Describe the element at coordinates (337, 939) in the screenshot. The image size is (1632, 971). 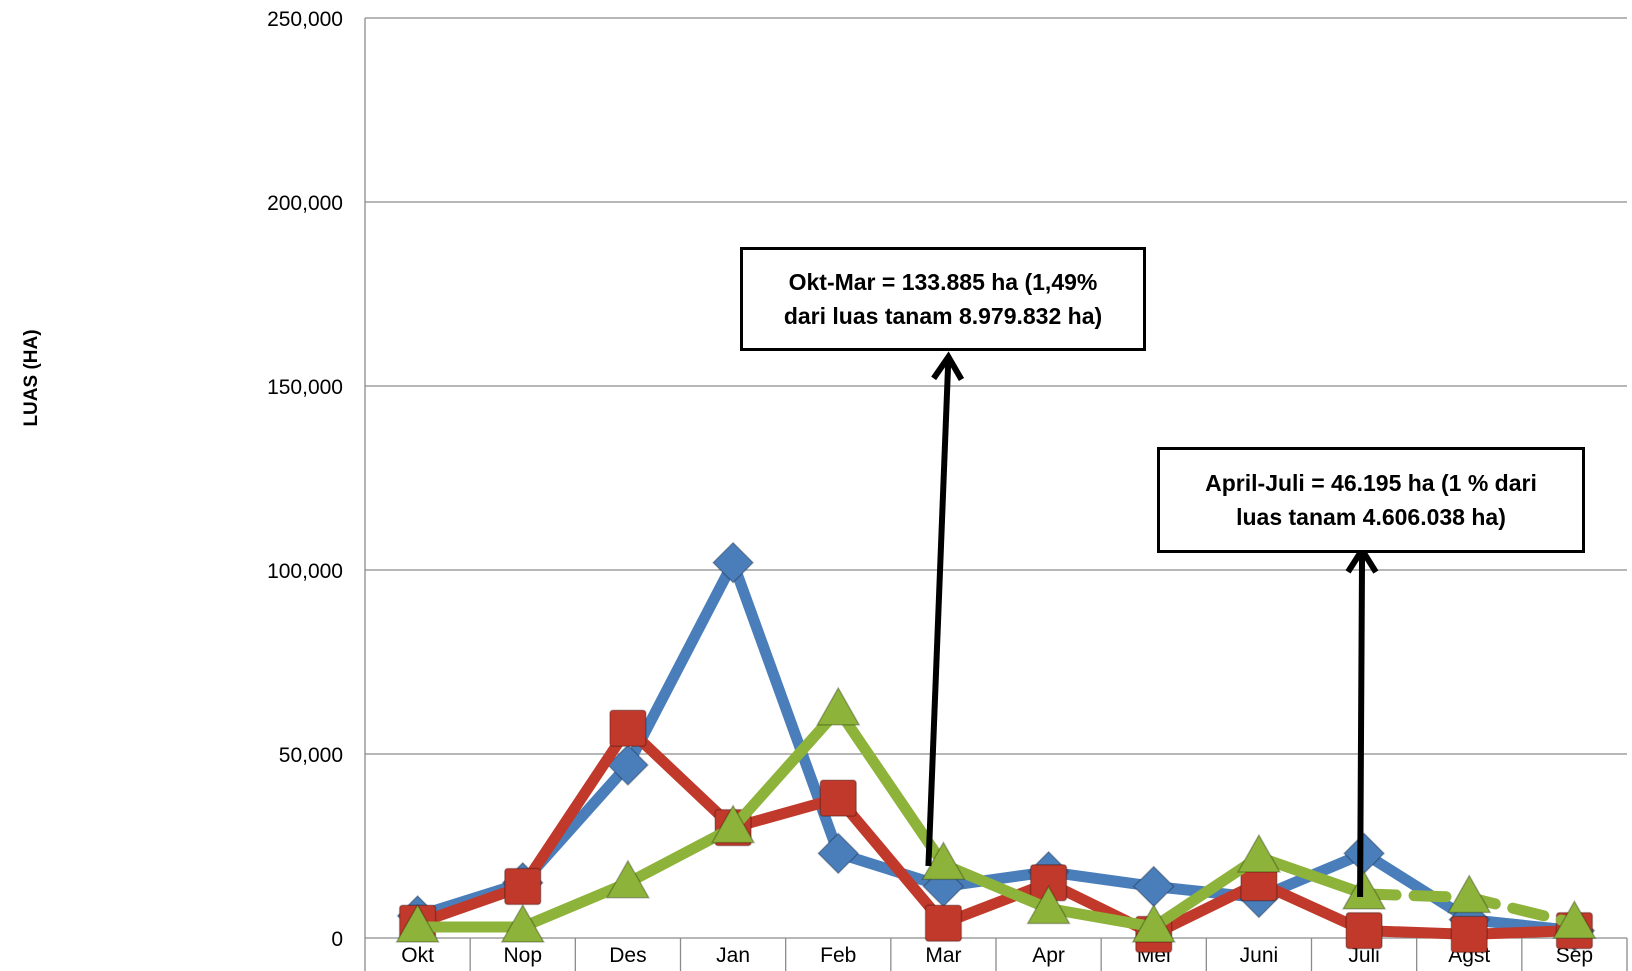
I see `y-tick-label: 0` at that location.